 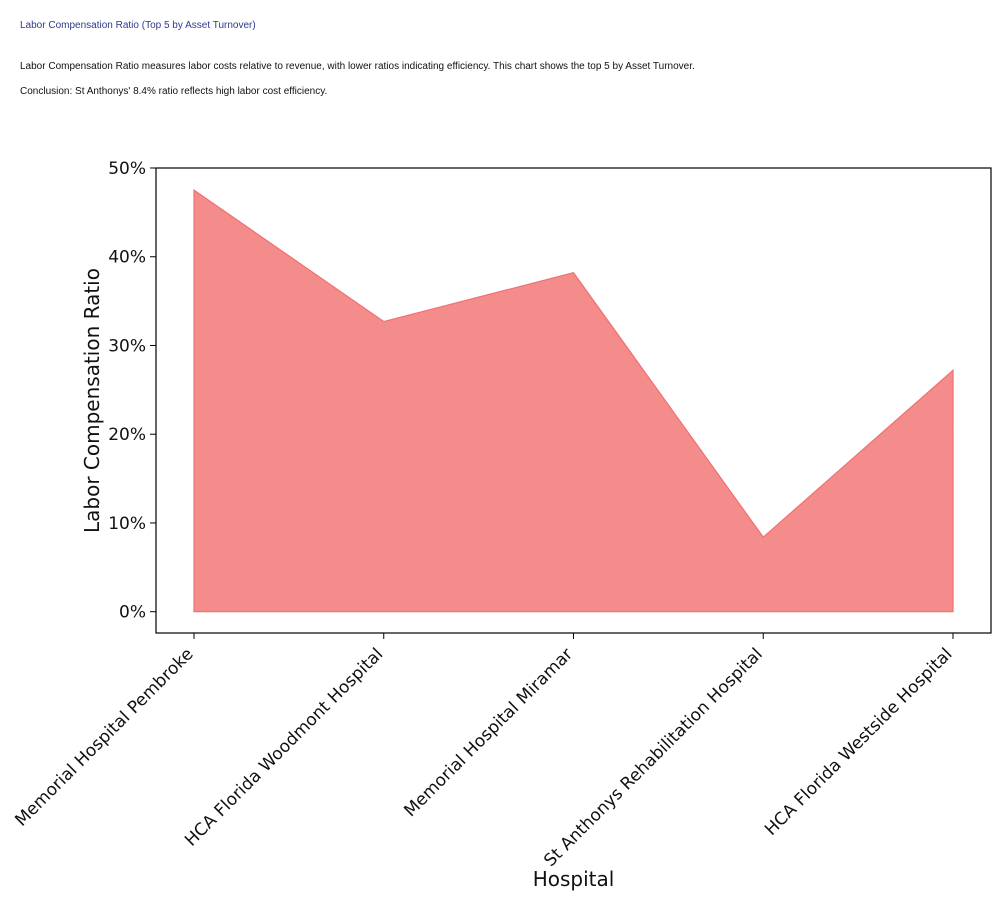 I want to click on x-tick-label: Memorial Hospital Miramar, so click(x=488, y=732).